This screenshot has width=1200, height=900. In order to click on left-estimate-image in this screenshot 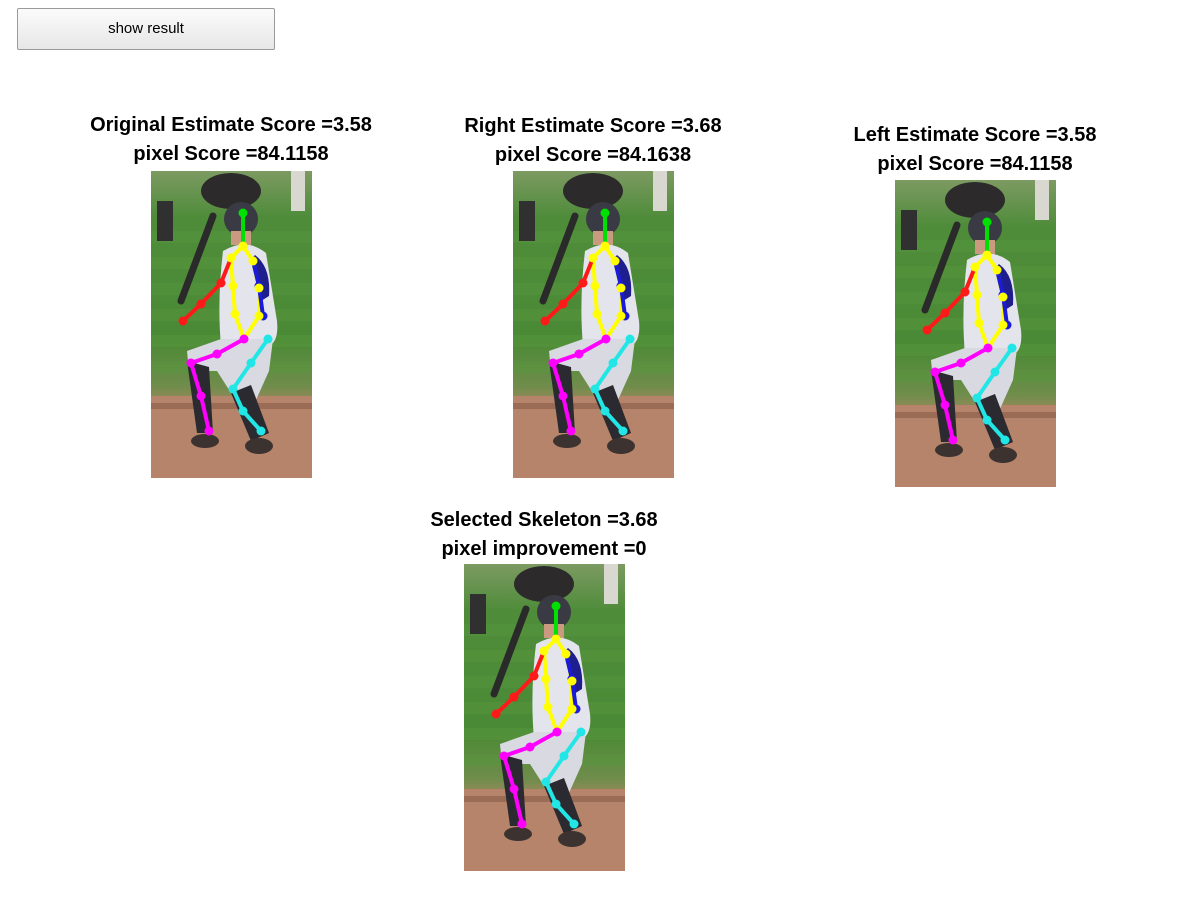, I will do `click(975, 333)`.